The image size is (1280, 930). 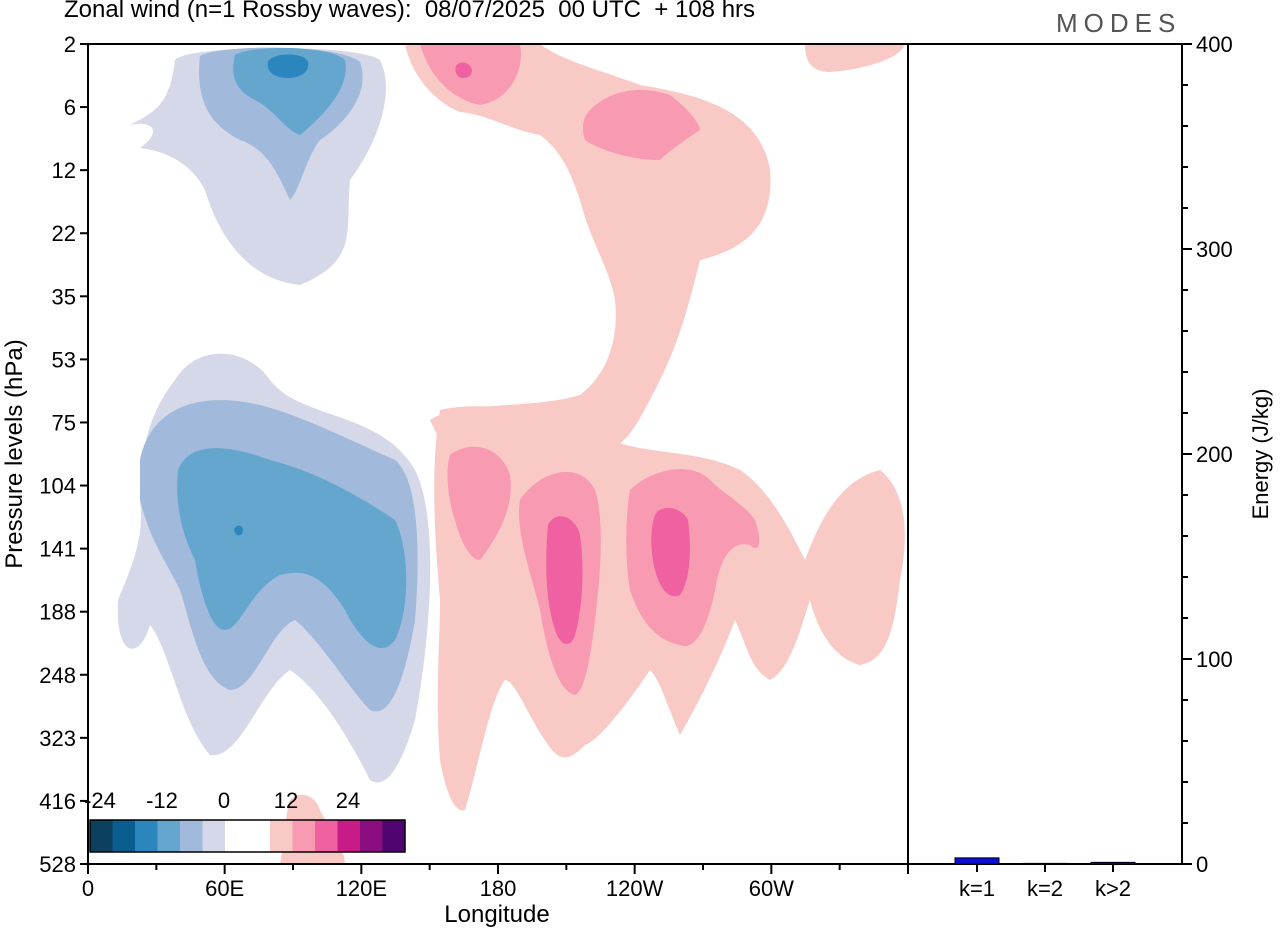 I want to click on energy-tick-label: 100, so click(x=1214, y=659).